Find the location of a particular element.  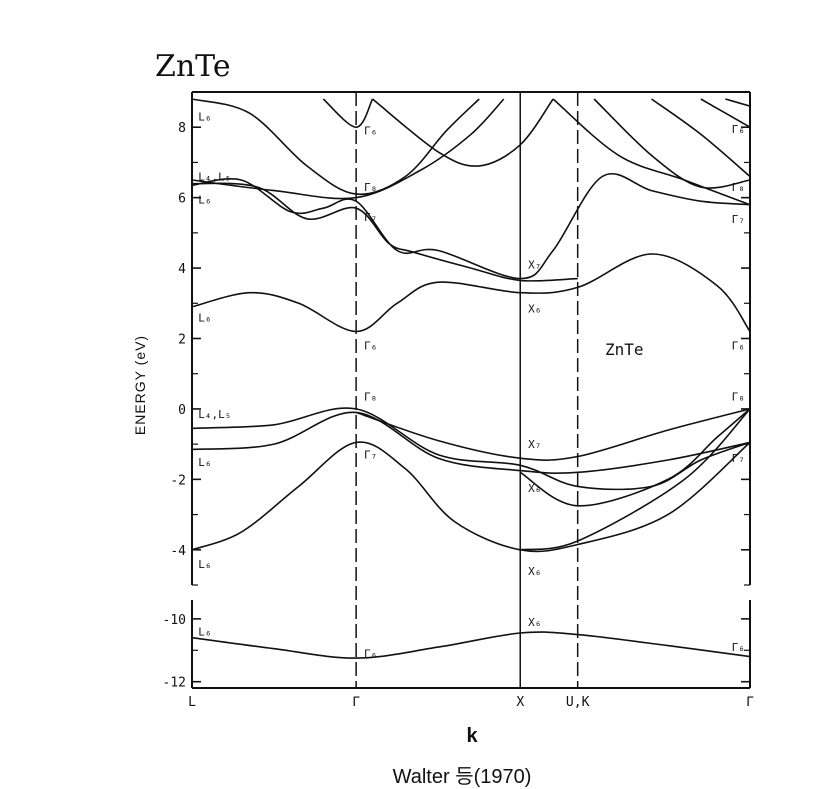

y-tick-label: 6 is located at coordinates (182, 199).